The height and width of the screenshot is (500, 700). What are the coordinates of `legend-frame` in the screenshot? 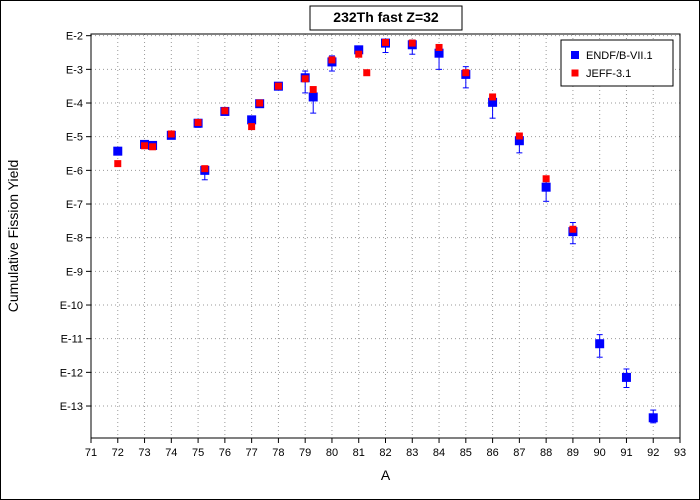 It's located at (617, 63).